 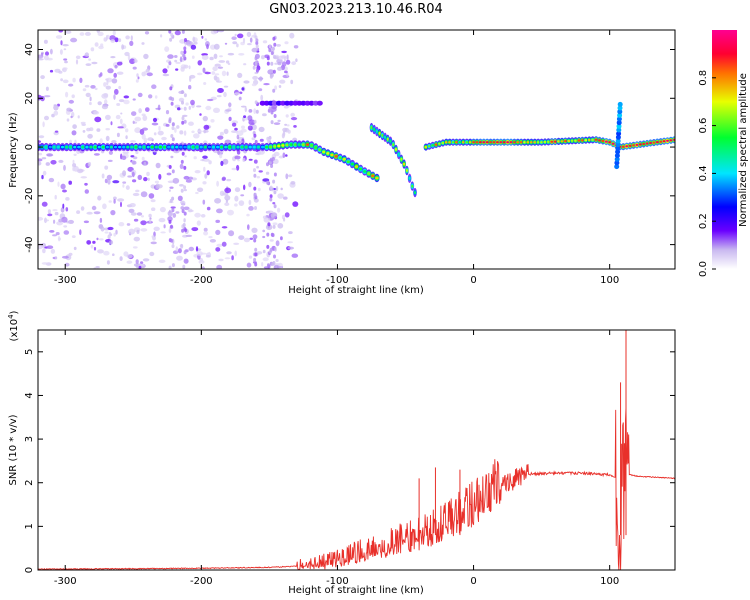 I want to click on y-tick-label: -40, so click(x=29, y=244).